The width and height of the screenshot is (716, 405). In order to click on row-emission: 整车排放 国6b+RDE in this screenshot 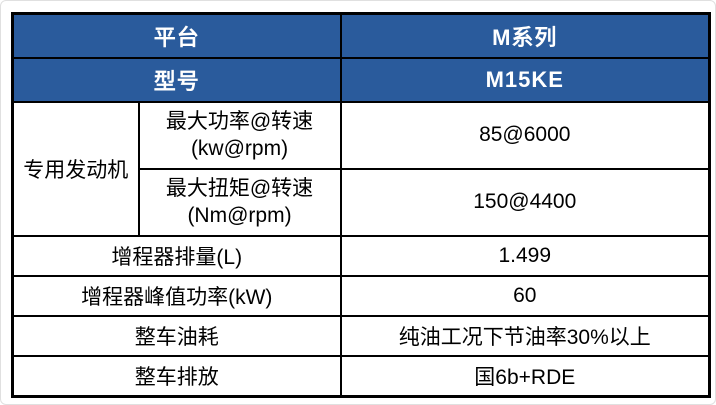, I will do `click(361, 376)`.